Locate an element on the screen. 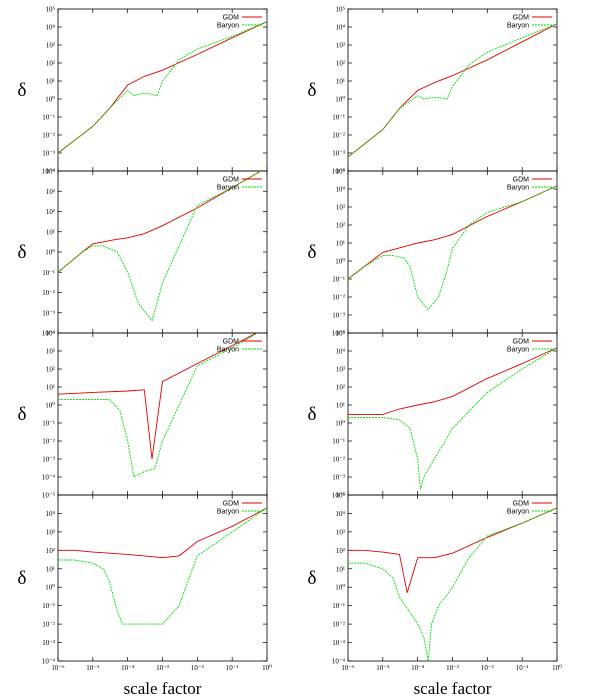 The height and width of the screenshot is (700, 602). x-tick-label: 10⁻⁵ is located at coordinates (93, 668).